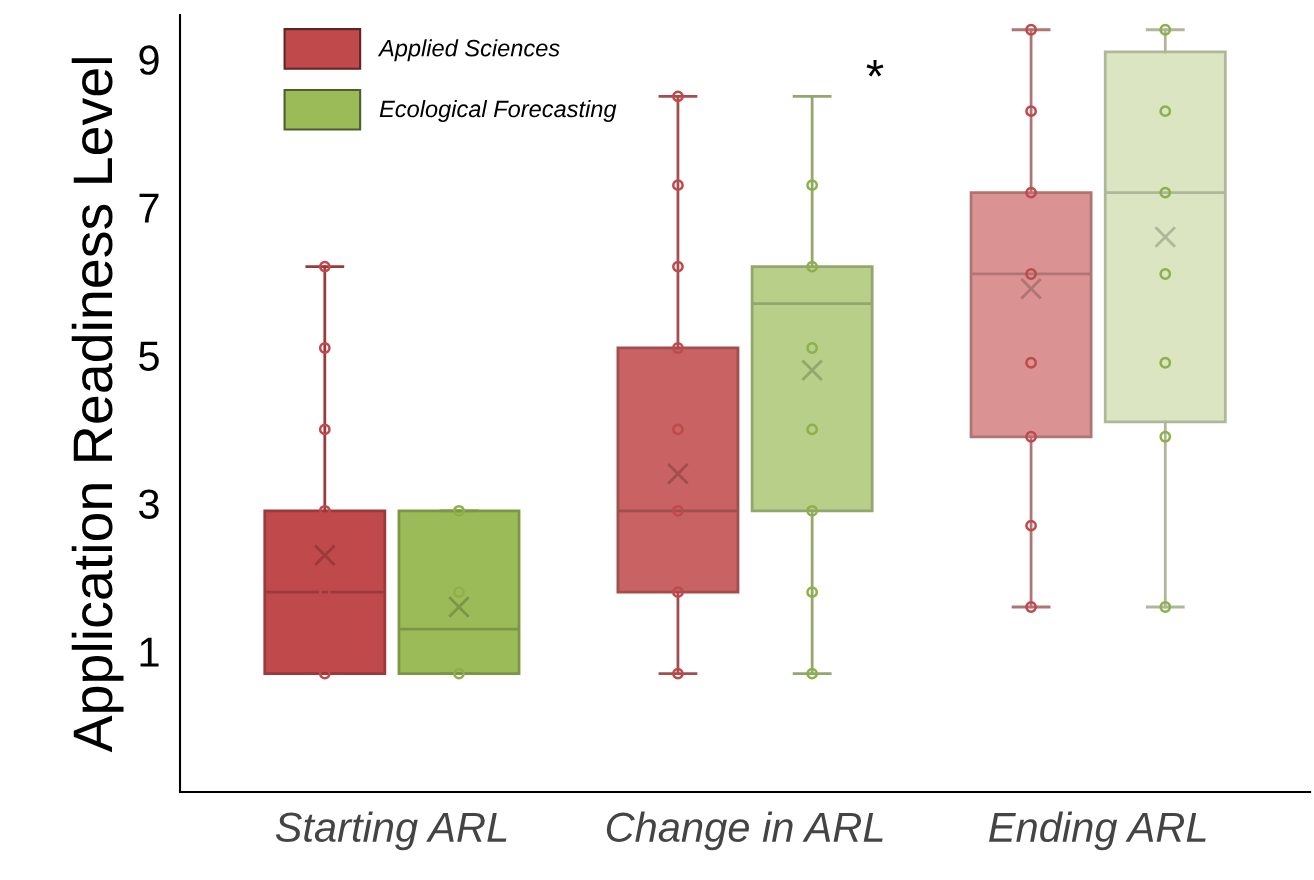 The image size is (1314, 880). What do you see at coordinates (149, 652) in the screenshot?
I see `y-tick-label: 1` at bounding box center [149, 652].